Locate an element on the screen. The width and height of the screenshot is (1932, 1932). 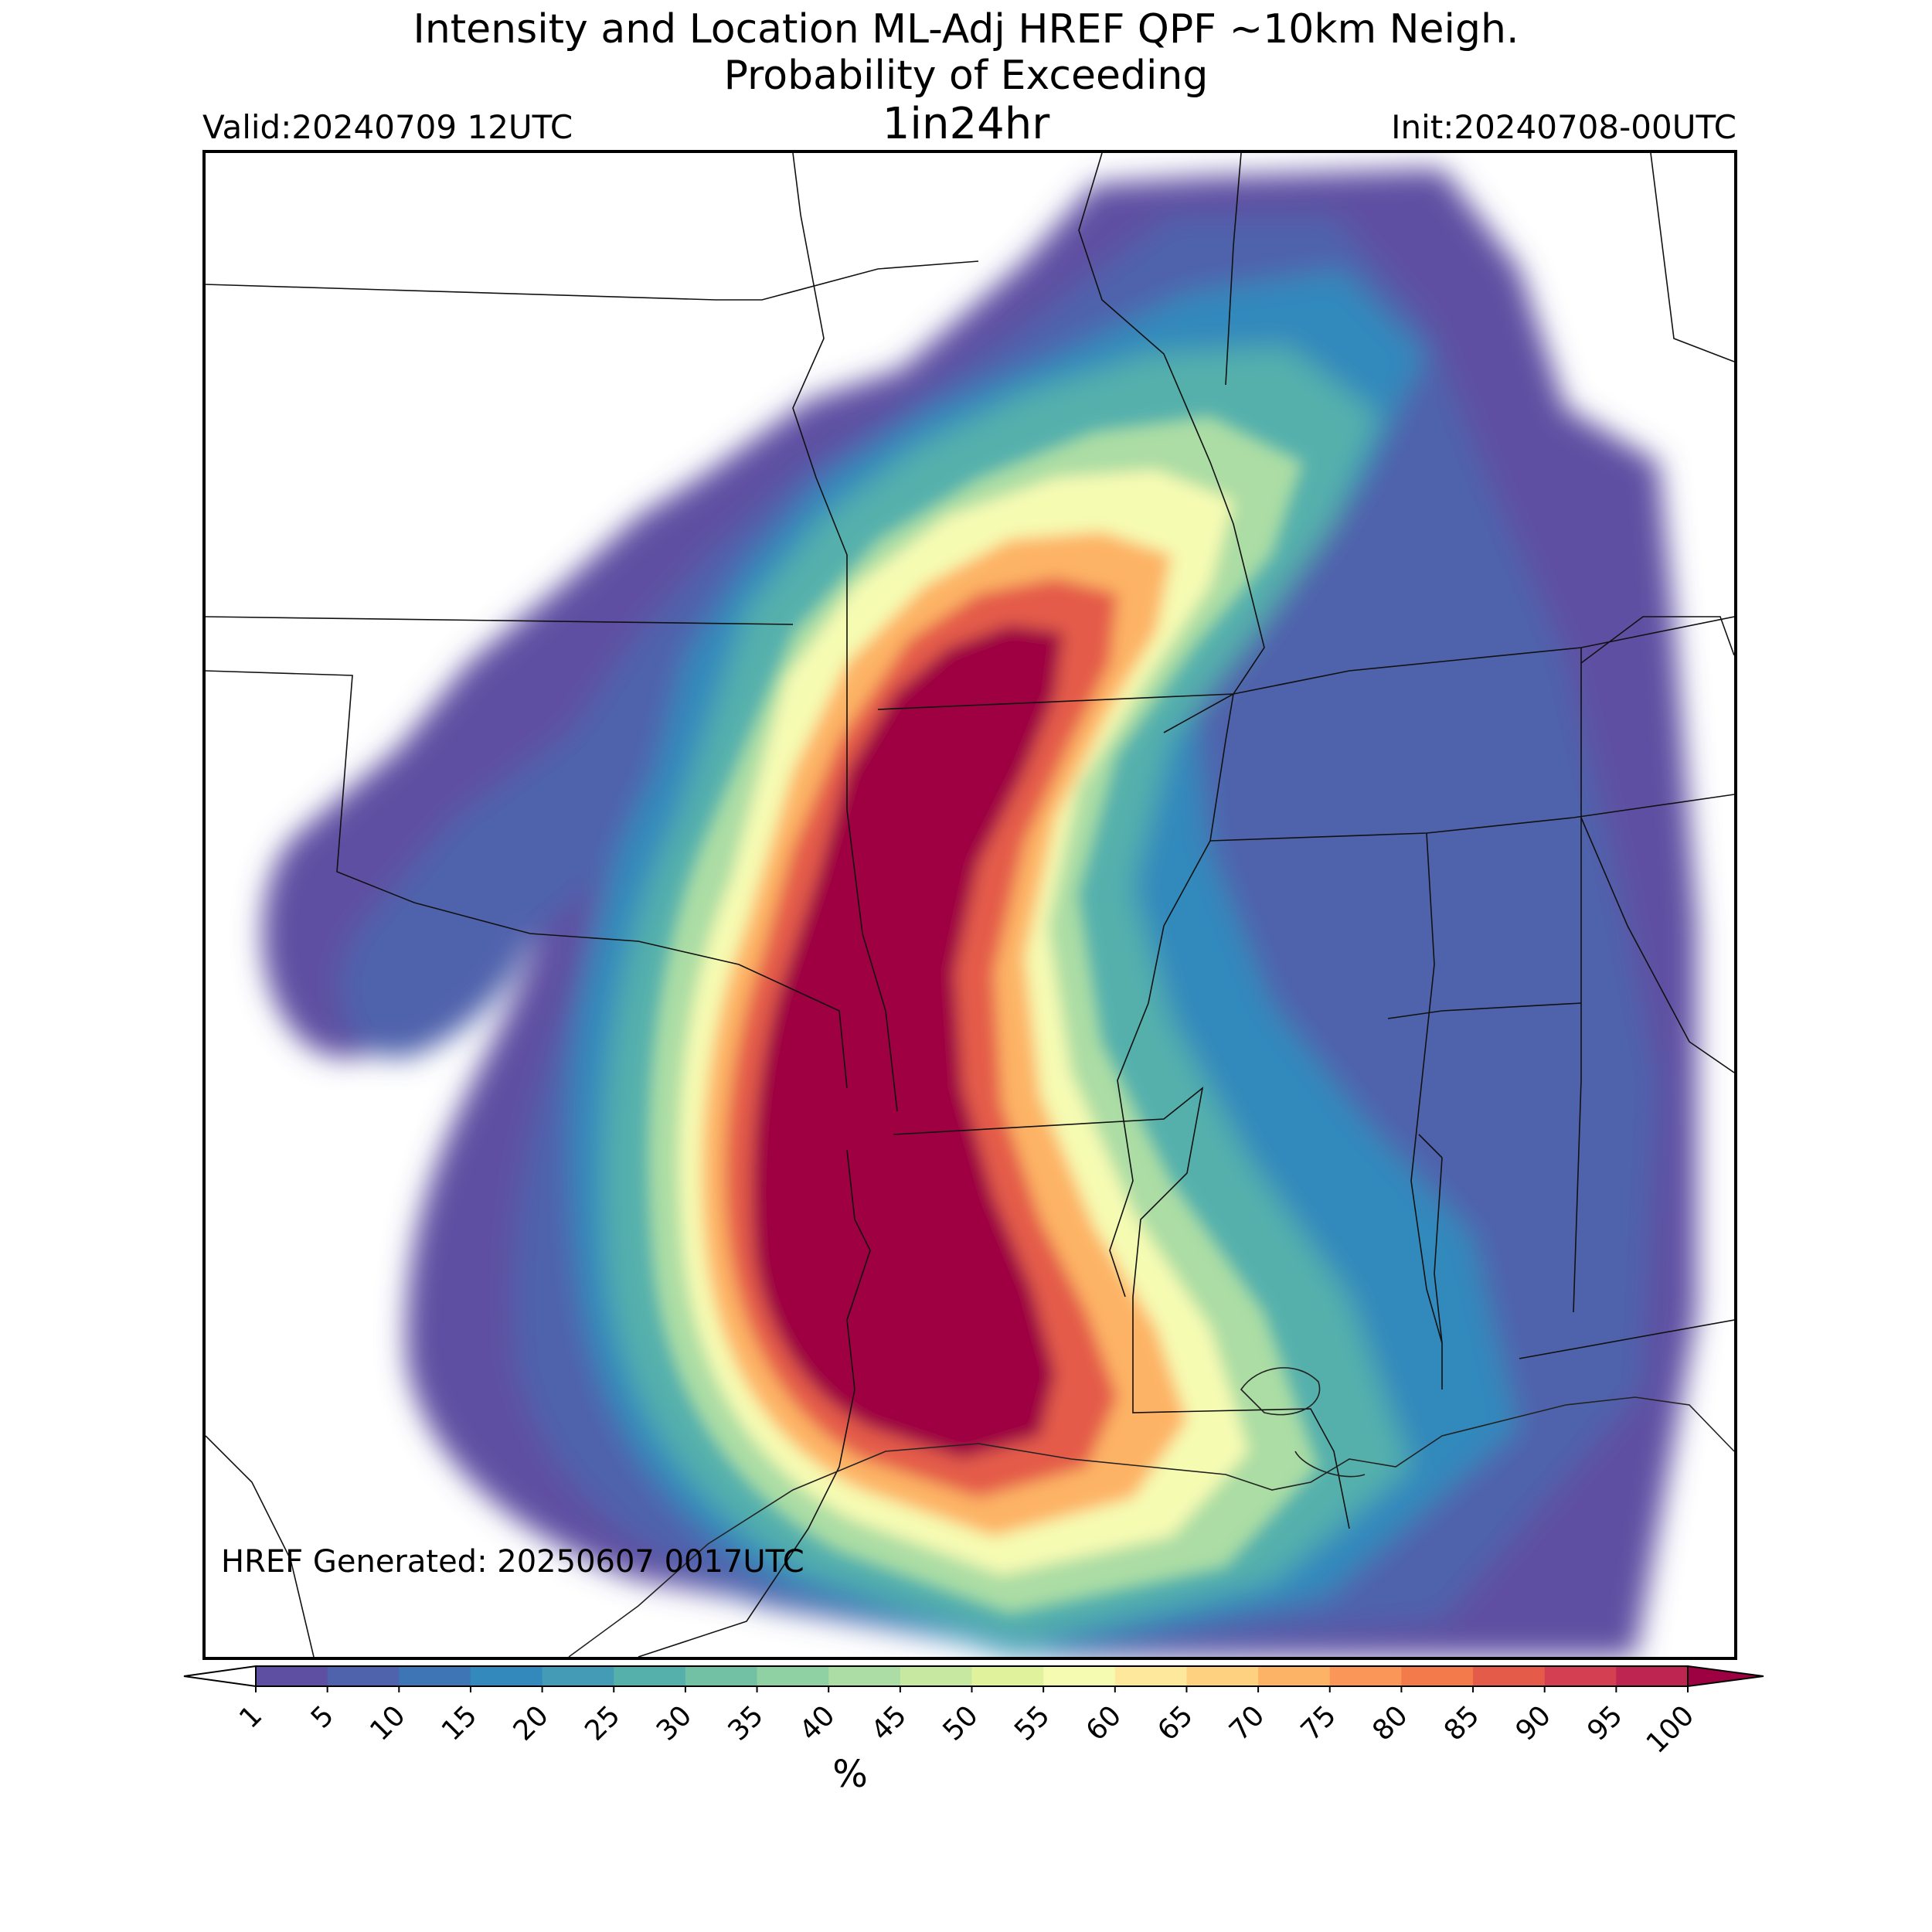
init-time: Init:20240708-00UTC is located at coordinates (1563, 127).